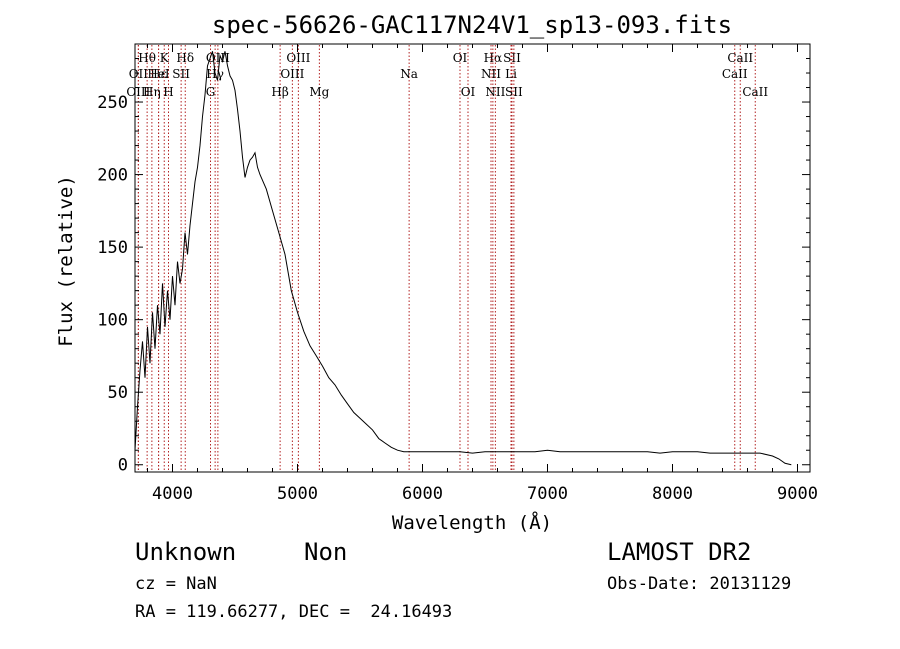 This screenshot has height=649, width=900. I want to click on y-tick-label: 0, so click(123, 466).